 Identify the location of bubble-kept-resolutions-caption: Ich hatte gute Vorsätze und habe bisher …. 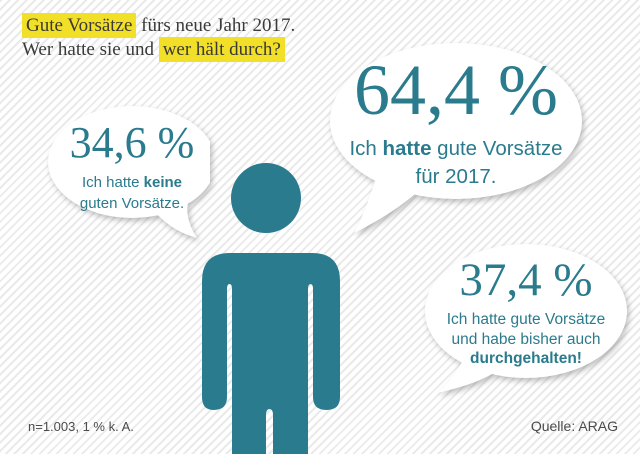
(526, 339).